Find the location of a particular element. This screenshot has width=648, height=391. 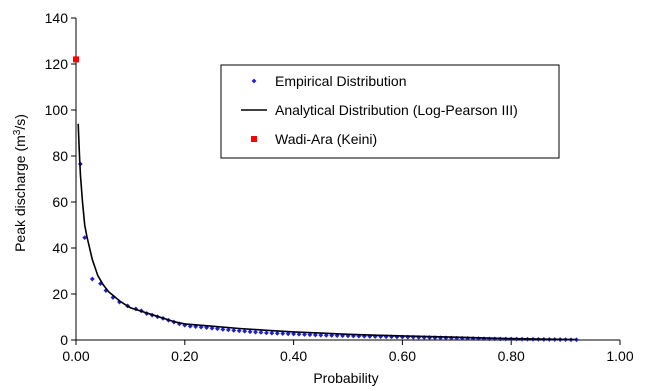

y-tick-label: 100 is located at coordinates (57, 110).